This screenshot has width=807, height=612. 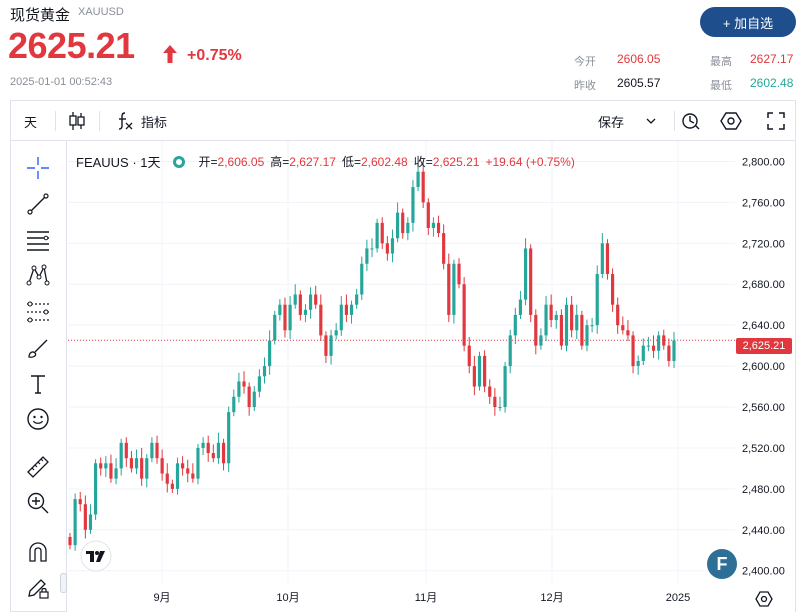 What do you see at coordinates (722, 564) in the screenshot?
I see `fx-logo-icon: F` at bounding box center [722, 564].